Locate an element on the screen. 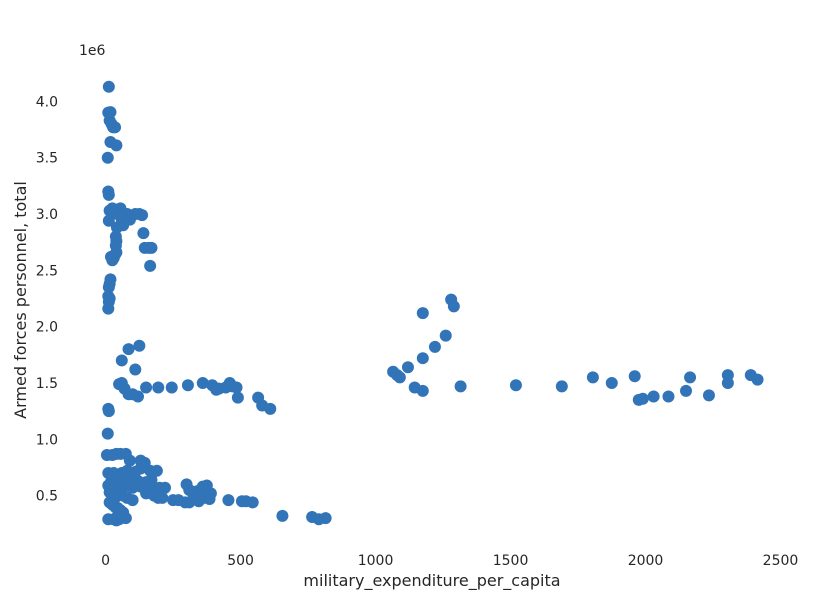 This screenshot has height=600, width=819. y-tick-label: 2.0 is located at coordinates (47, 328).